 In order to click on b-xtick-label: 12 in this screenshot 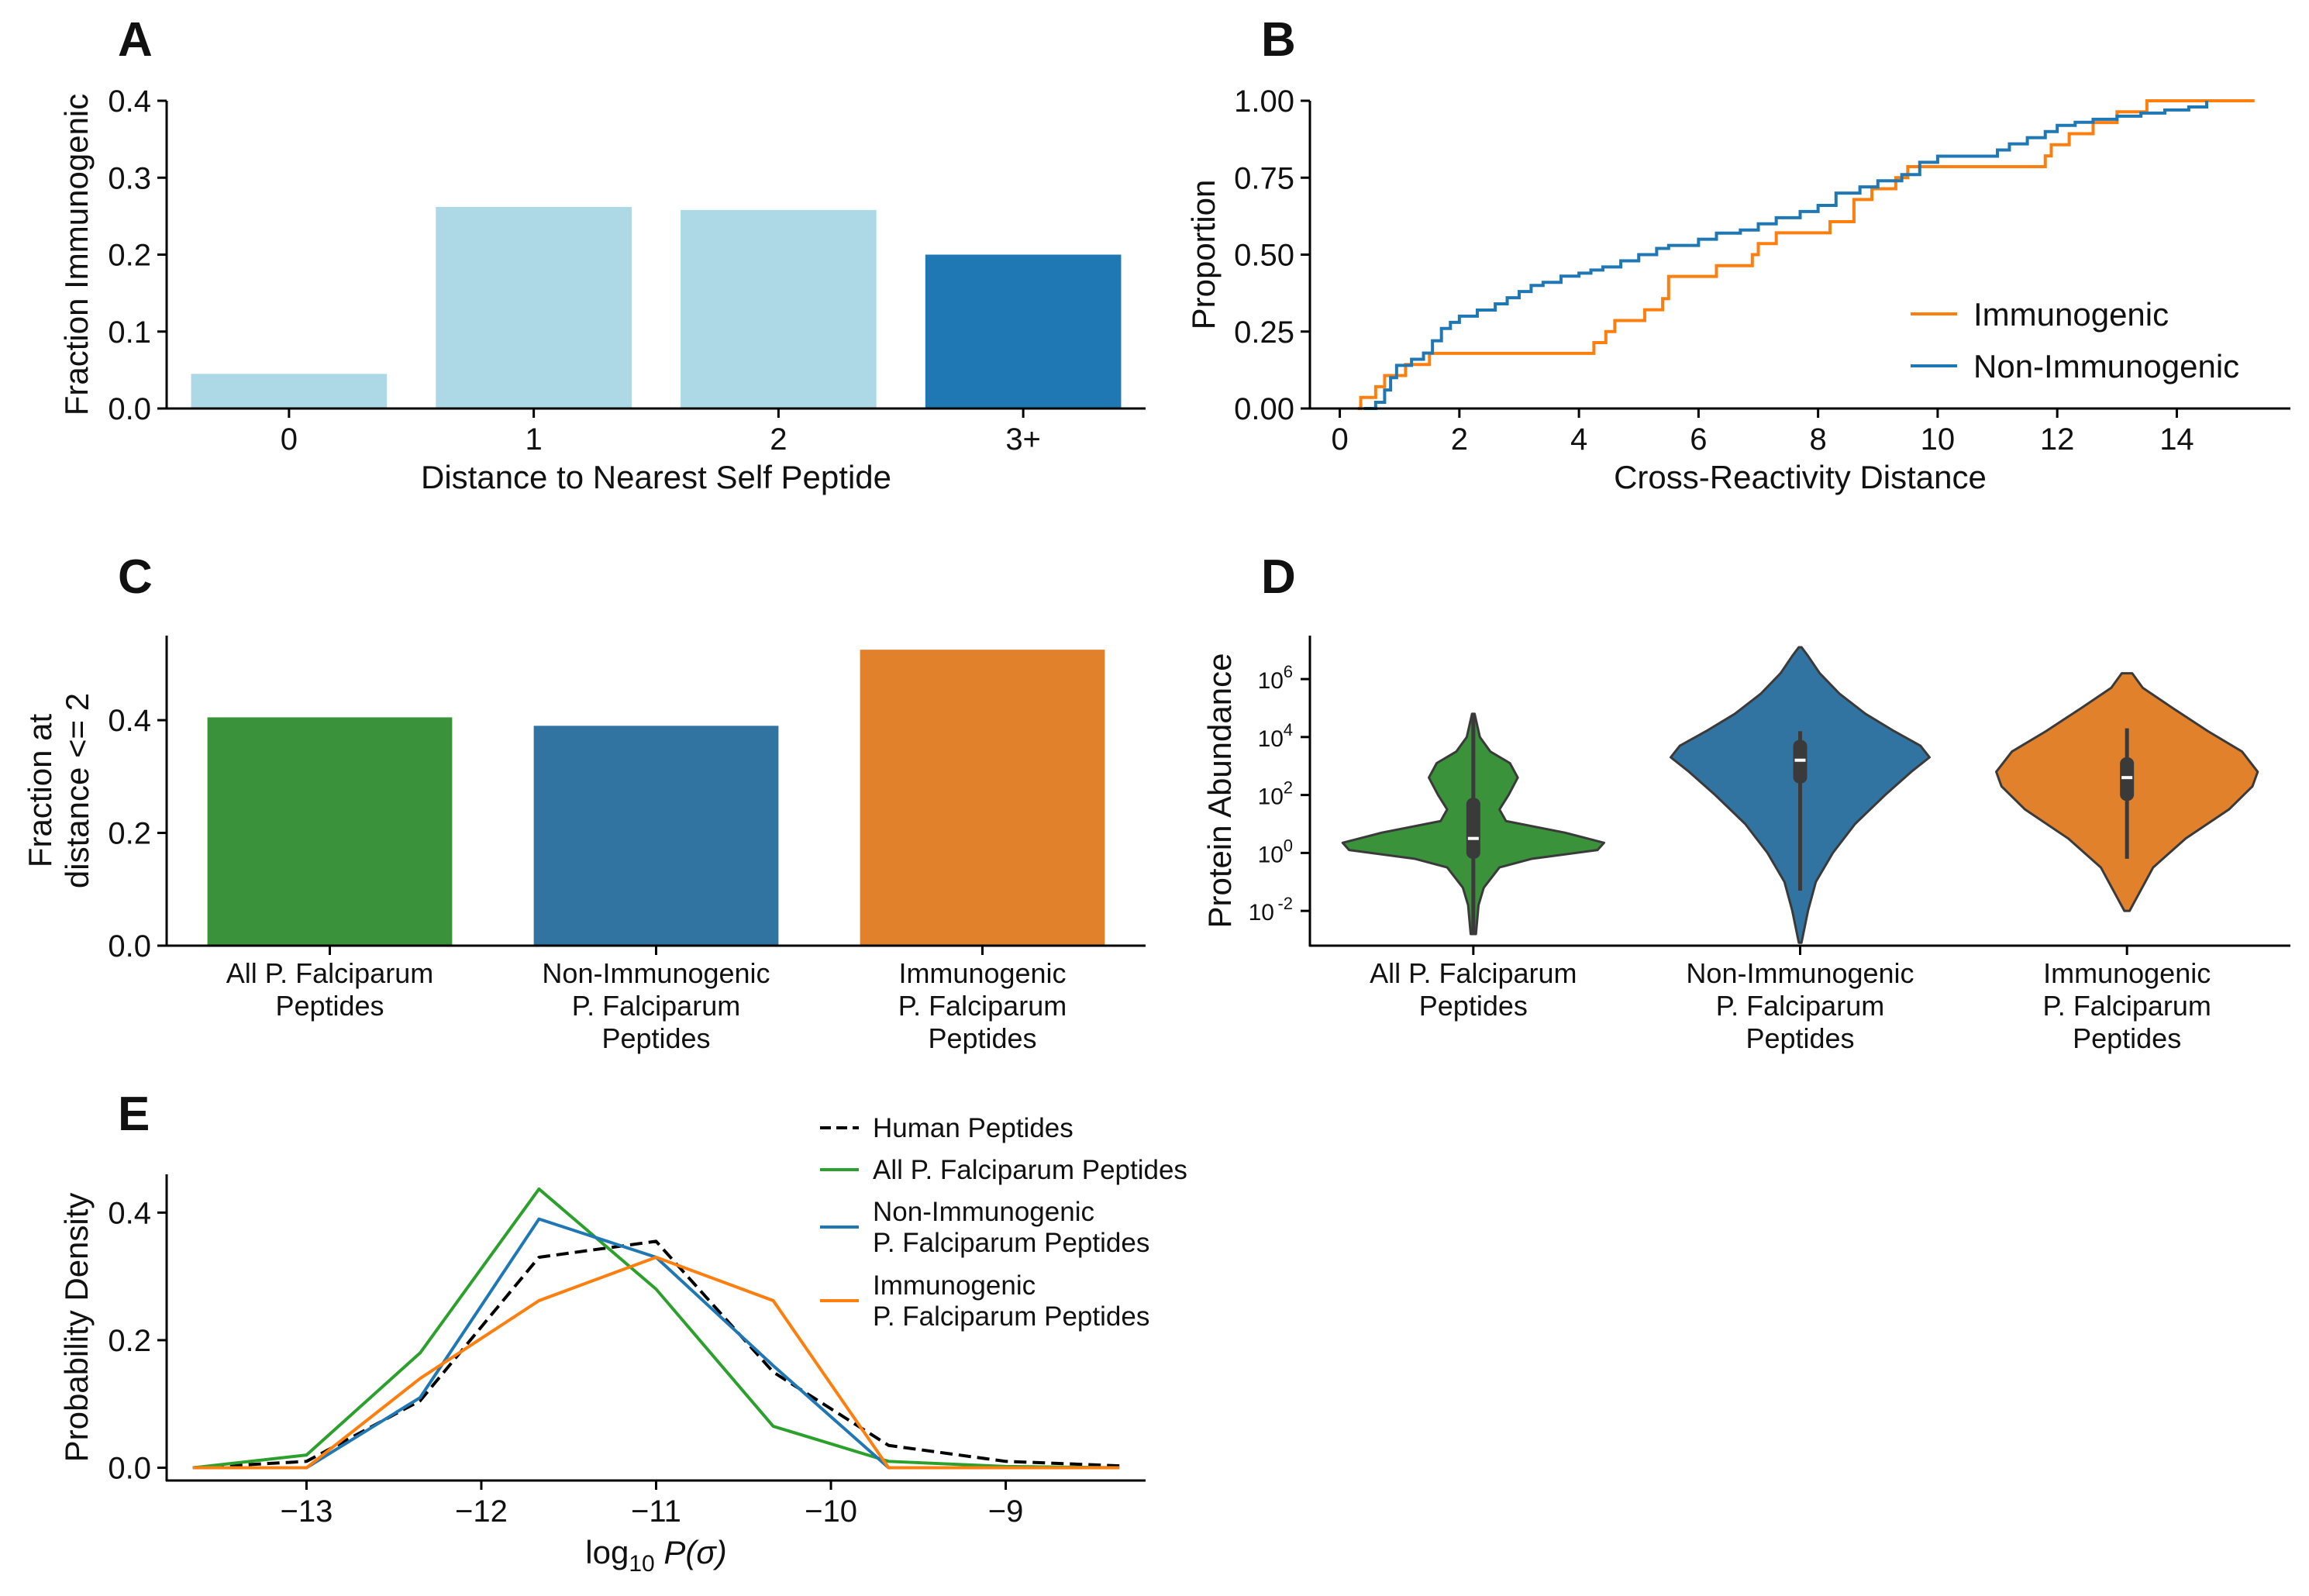, I will do `click(2057, 439)`.